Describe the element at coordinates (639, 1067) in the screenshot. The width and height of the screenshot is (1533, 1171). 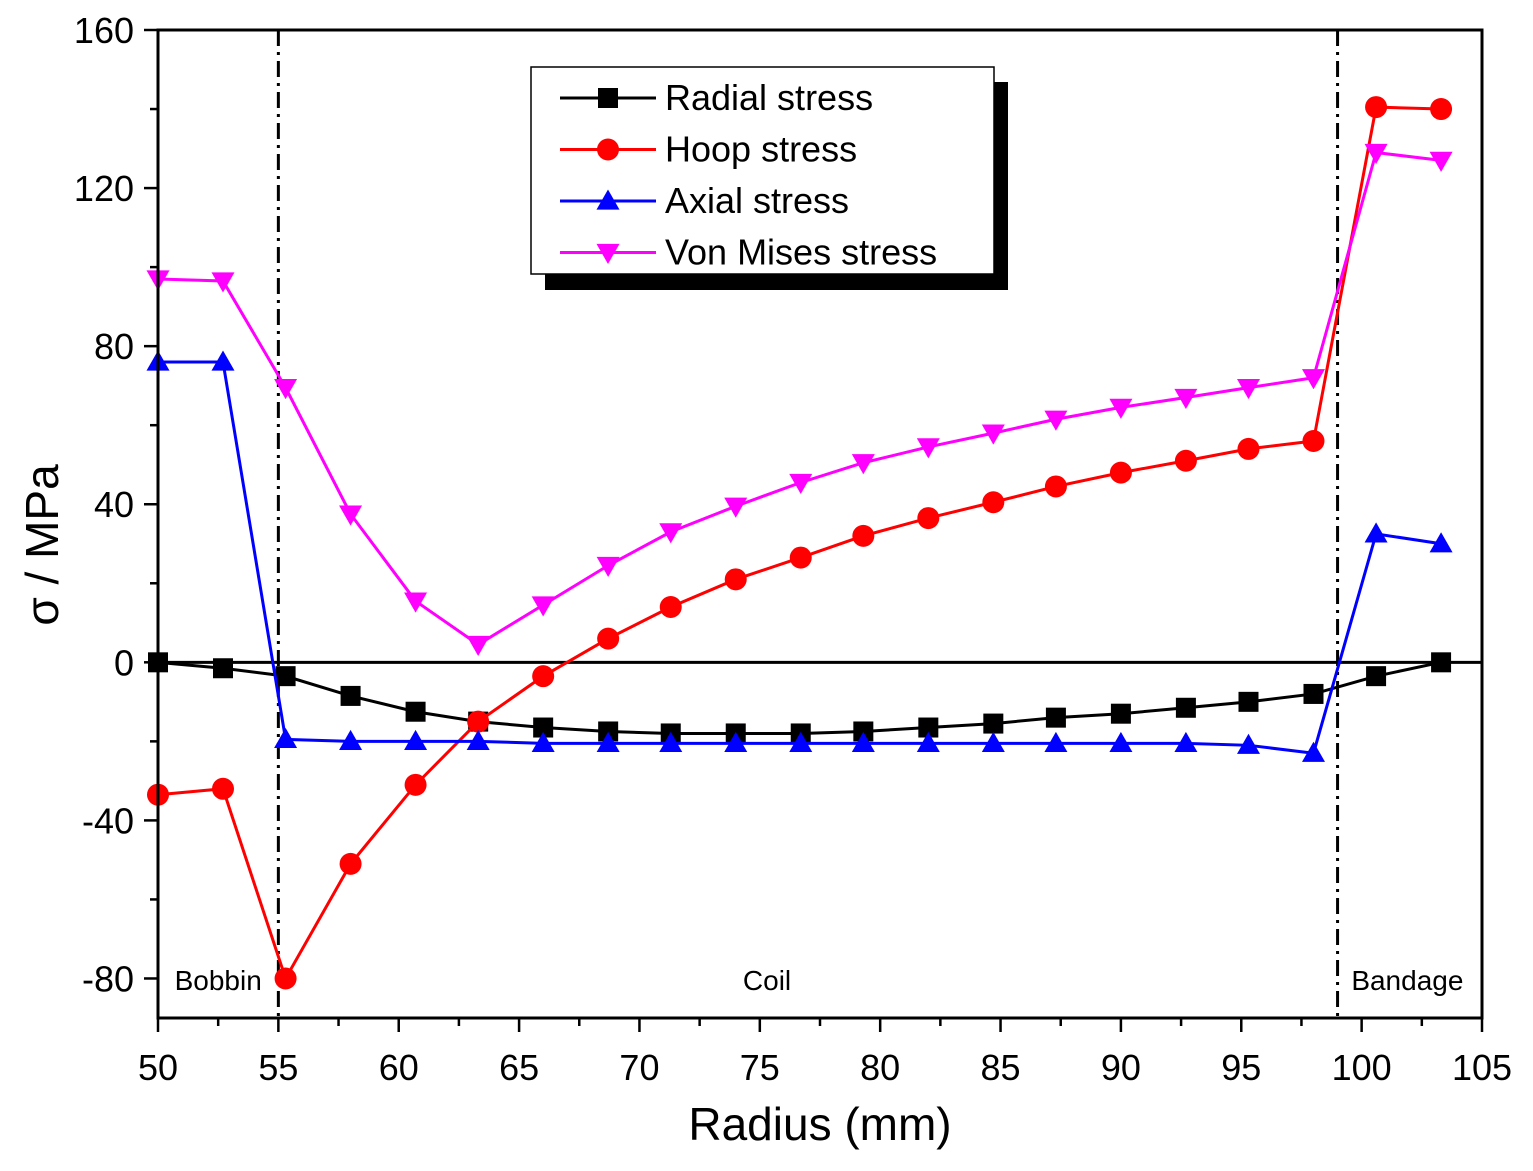
I see `x-tick-label: 70` at that location.